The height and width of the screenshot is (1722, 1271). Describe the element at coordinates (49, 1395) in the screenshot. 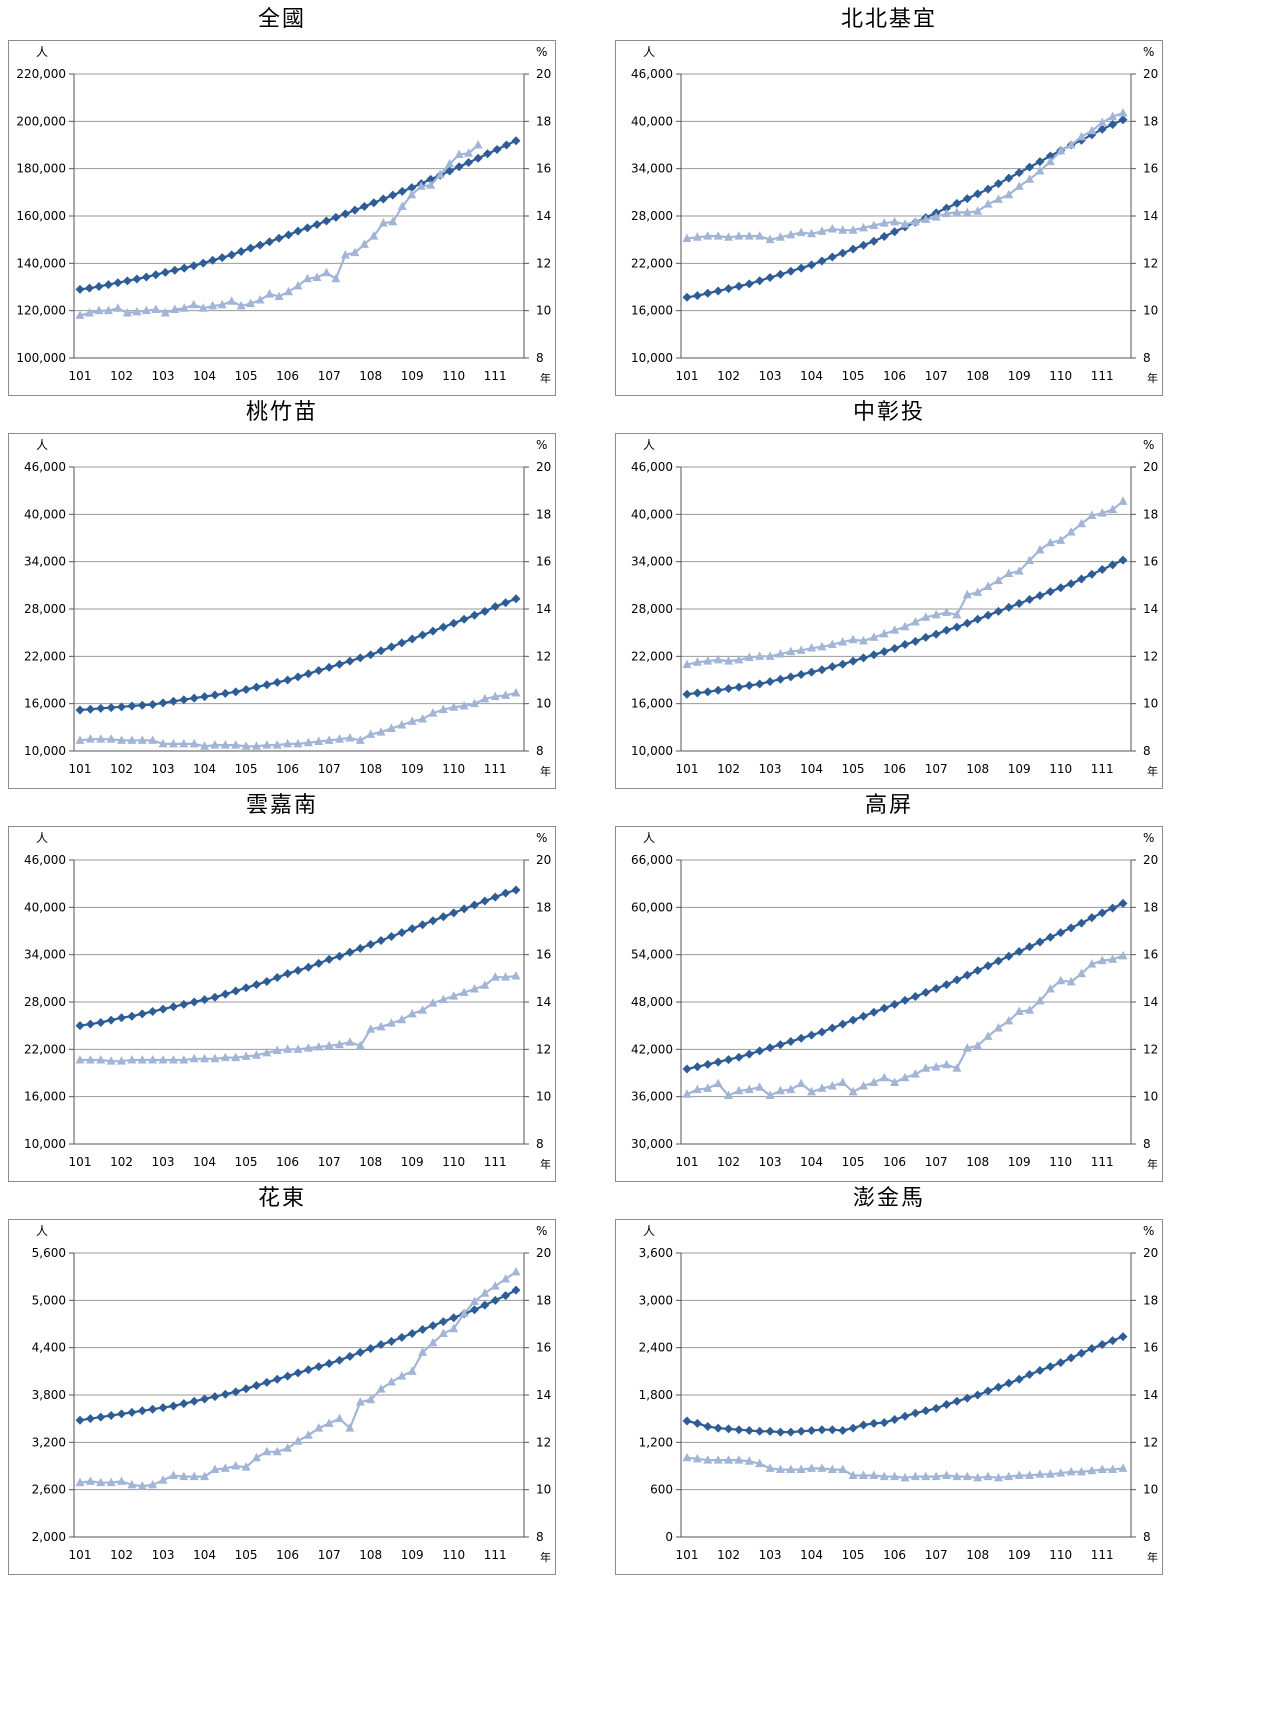

I see `y-tick-label: 3,800` at that location.